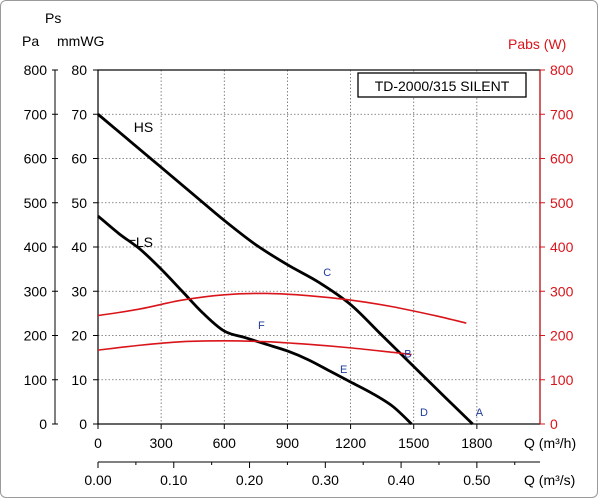 This screenshot has width=600, height=500. I want to click on pabs-tick-label: 600, so click(562, 159).